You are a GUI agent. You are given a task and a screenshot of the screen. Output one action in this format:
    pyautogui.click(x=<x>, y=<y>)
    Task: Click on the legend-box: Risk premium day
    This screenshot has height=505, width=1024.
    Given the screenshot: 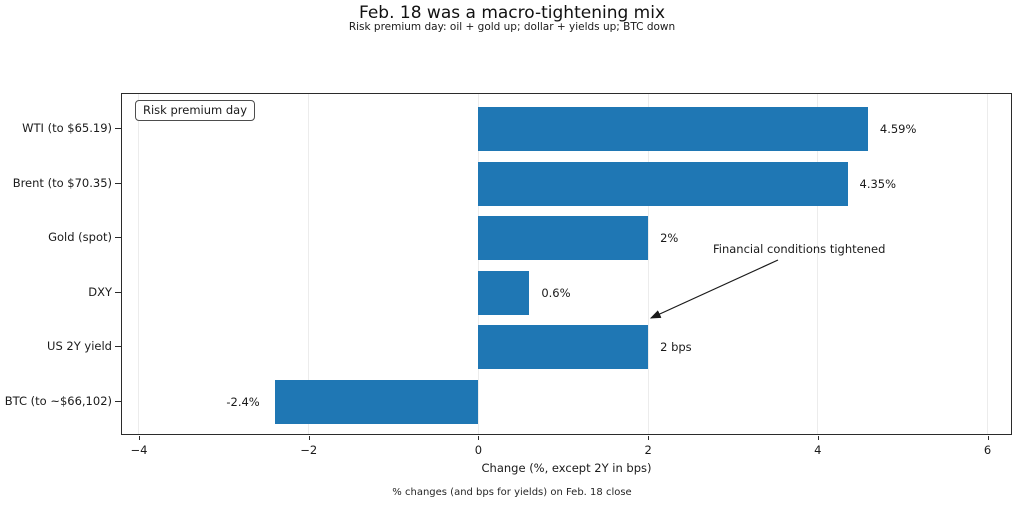 What is the action you would take?
    pyautogui.click(x=195, y=110)
    